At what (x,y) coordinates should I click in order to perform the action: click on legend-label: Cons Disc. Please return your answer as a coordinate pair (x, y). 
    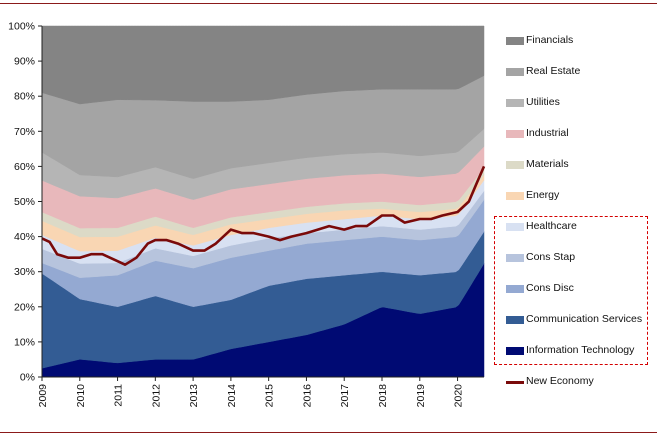
    Looking at the image, I should click on (550, 288).